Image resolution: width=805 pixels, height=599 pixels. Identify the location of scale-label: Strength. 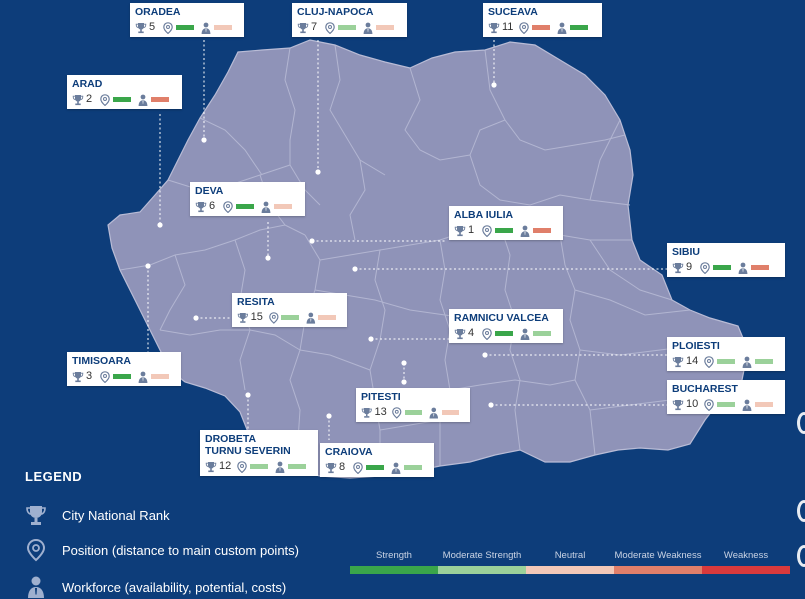
(394, 555).